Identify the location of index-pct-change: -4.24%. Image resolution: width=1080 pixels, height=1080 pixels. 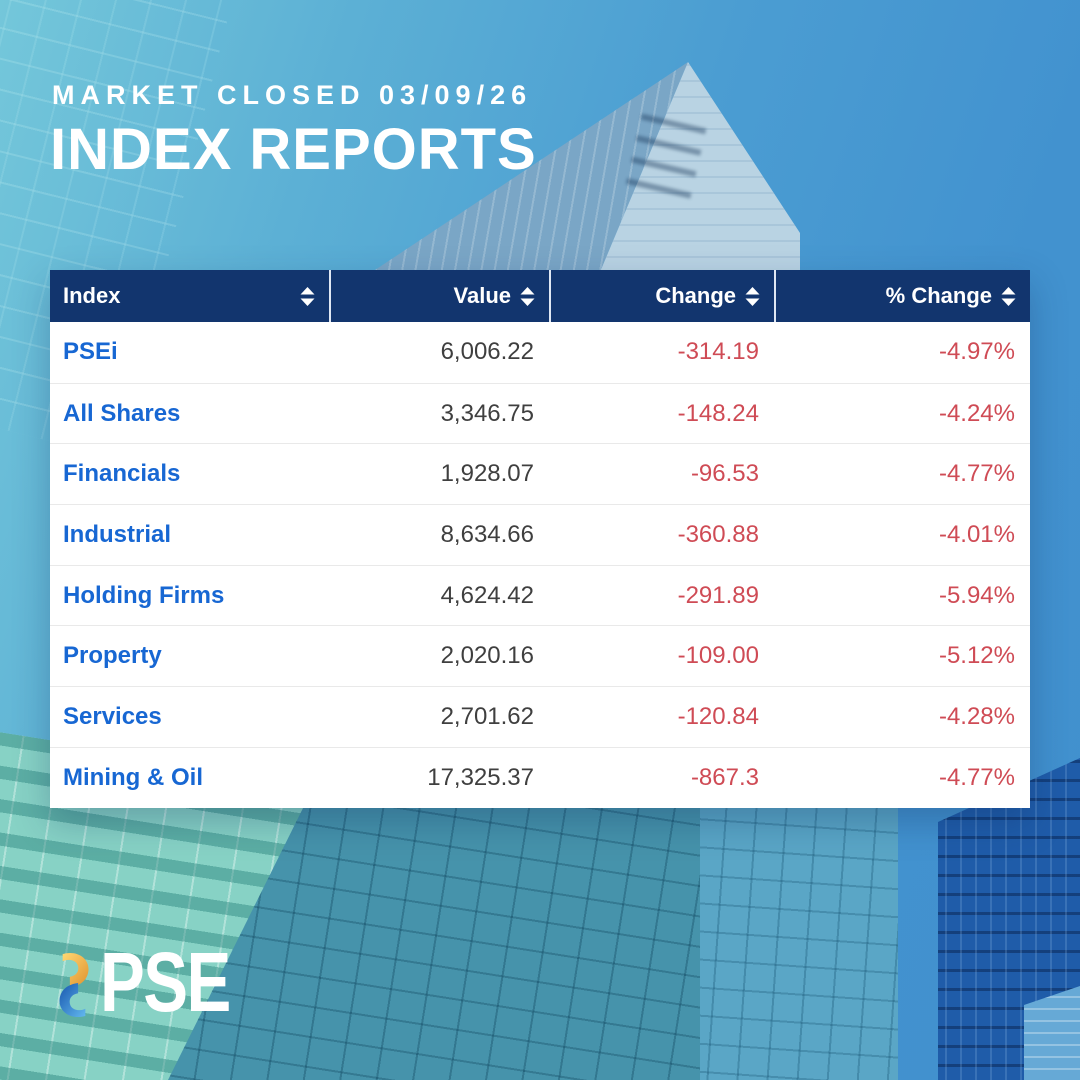
(976, 413).